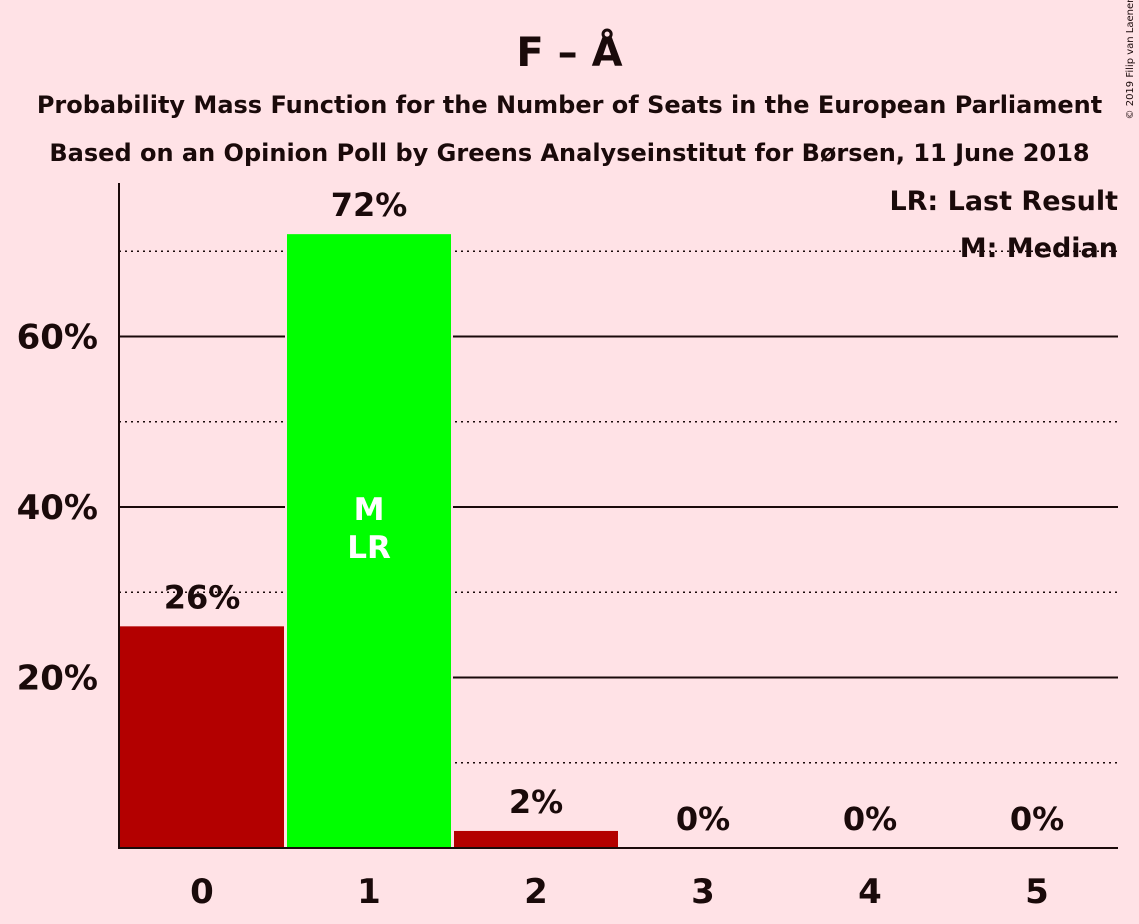 The height and width of the screenshot is (924, 1139). I want to click on y-tick-label: 20%, so click(57, 678).